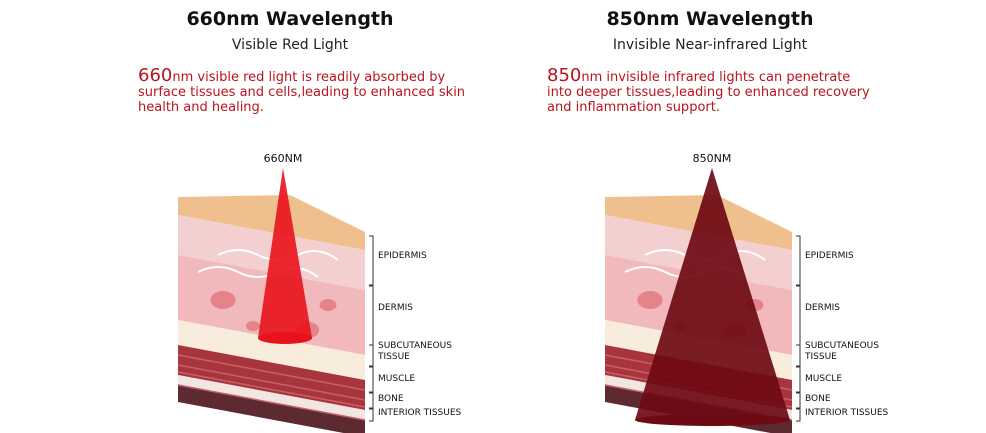  What do you see at coordinates (709, 19) in the screenshot?
I see `panel-title: 850nm Wavelength` at bounding box center [709, 19].